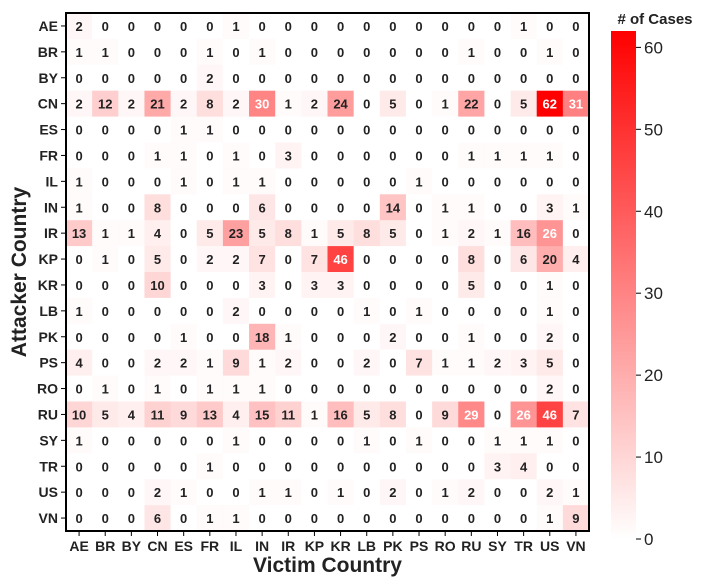 This screenshot has height=578, width=718. I want to click on cell-value-label: 16, so click(340, 414).